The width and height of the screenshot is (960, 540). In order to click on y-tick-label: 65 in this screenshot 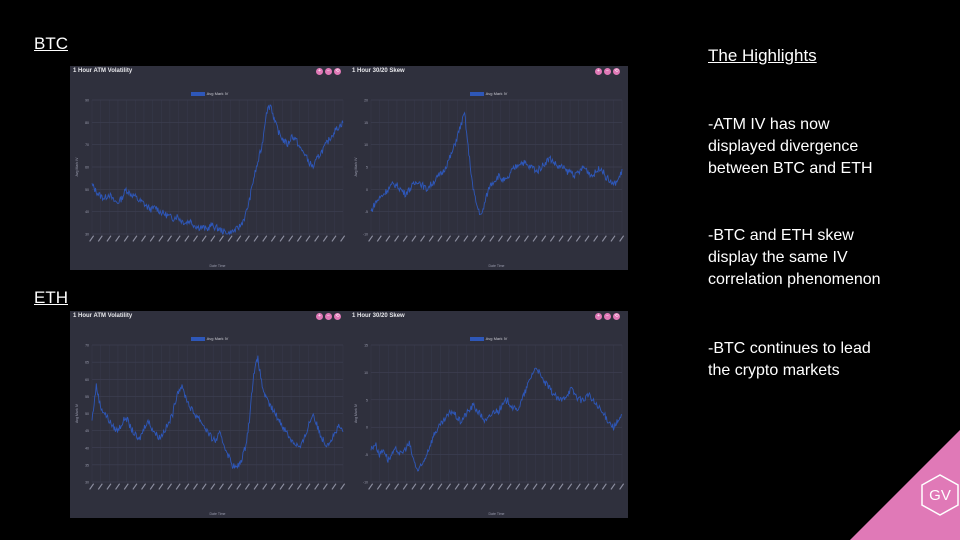, I will do `click(87, 363)`.